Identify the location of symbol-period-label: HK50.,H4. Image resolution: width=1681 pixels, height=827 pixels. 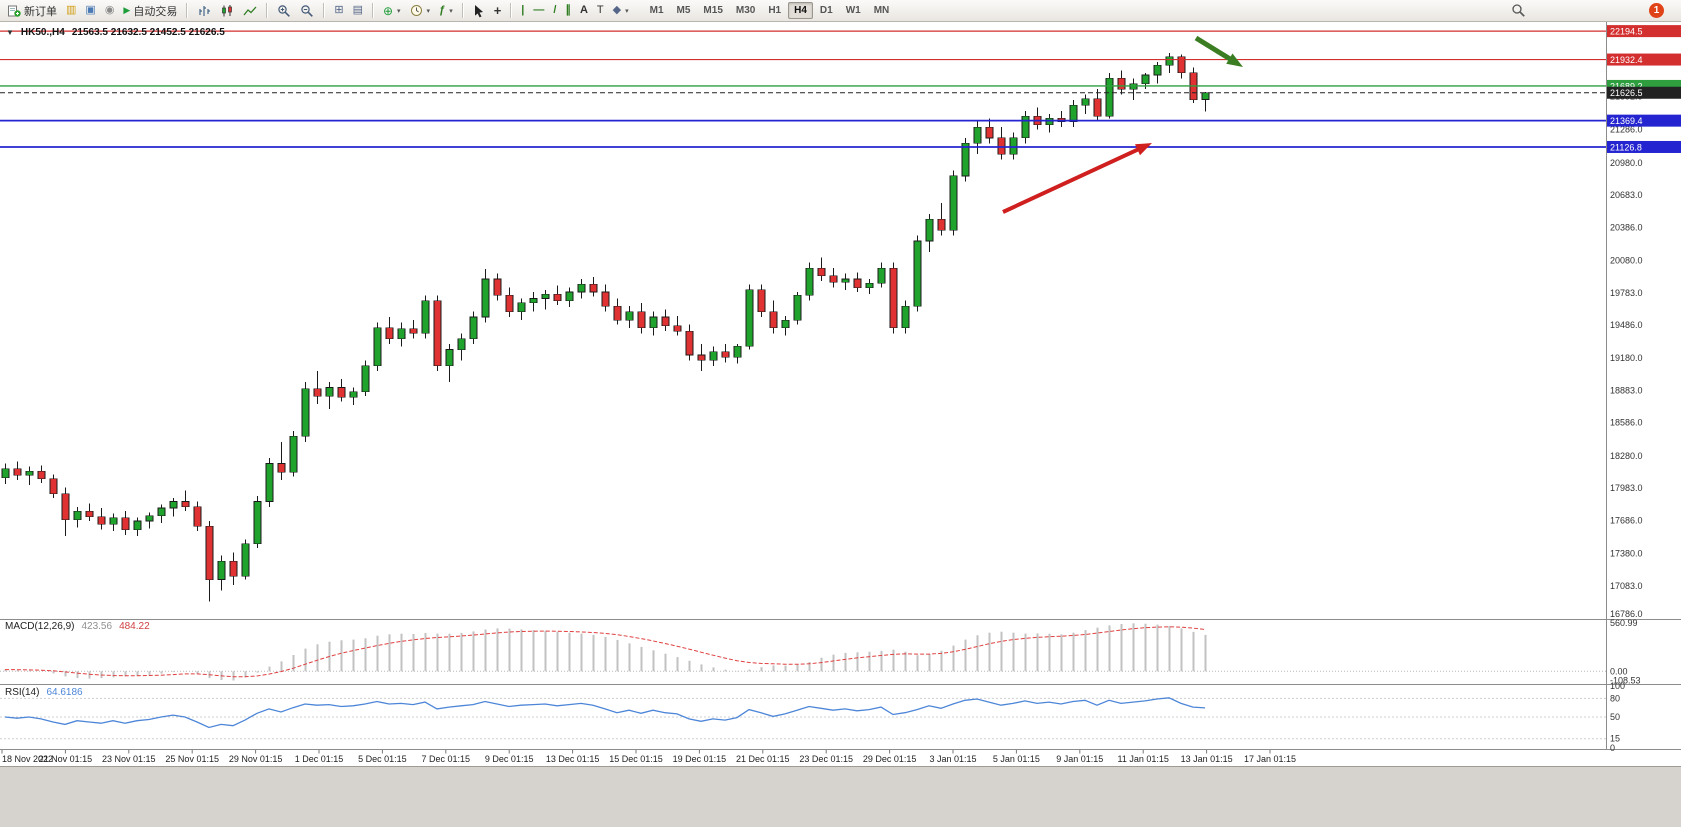
(42, 32).